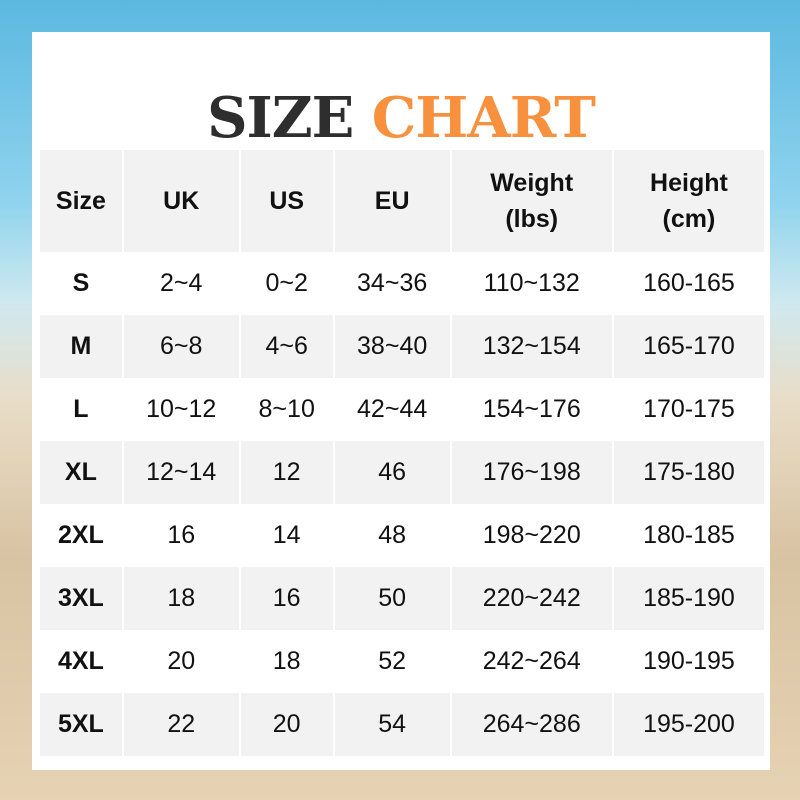 The height and width of the screenshot is (800, 800). Describe the element at coordinates (392, 661) in the screenshot. I see `table-cell: 52` at that location.